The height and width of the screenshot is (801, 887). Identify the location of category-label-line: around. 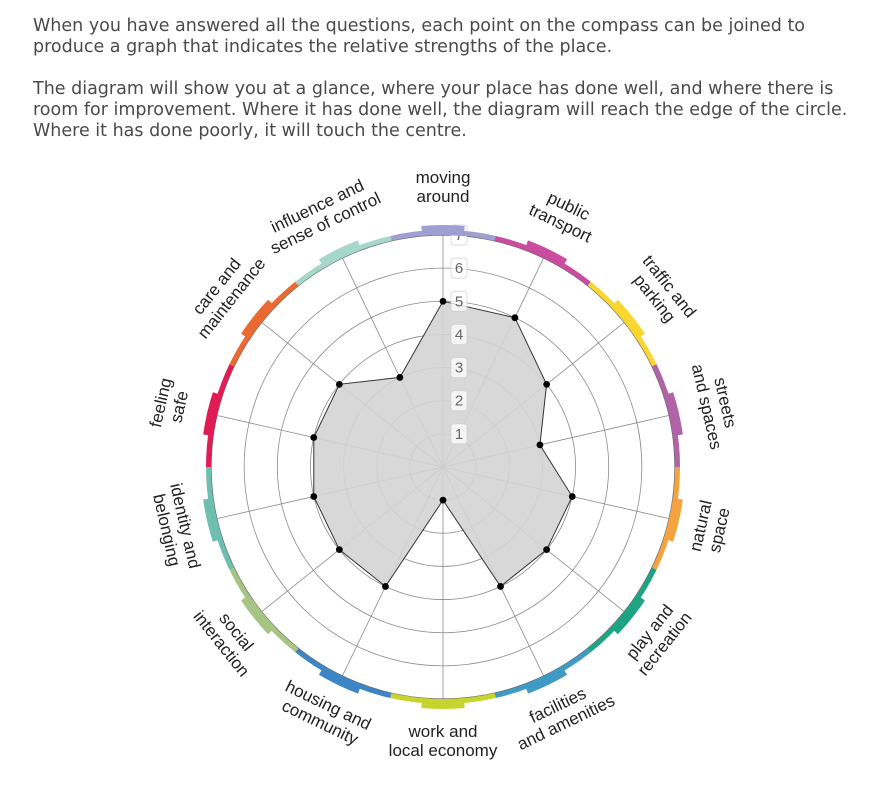
(443, 196).